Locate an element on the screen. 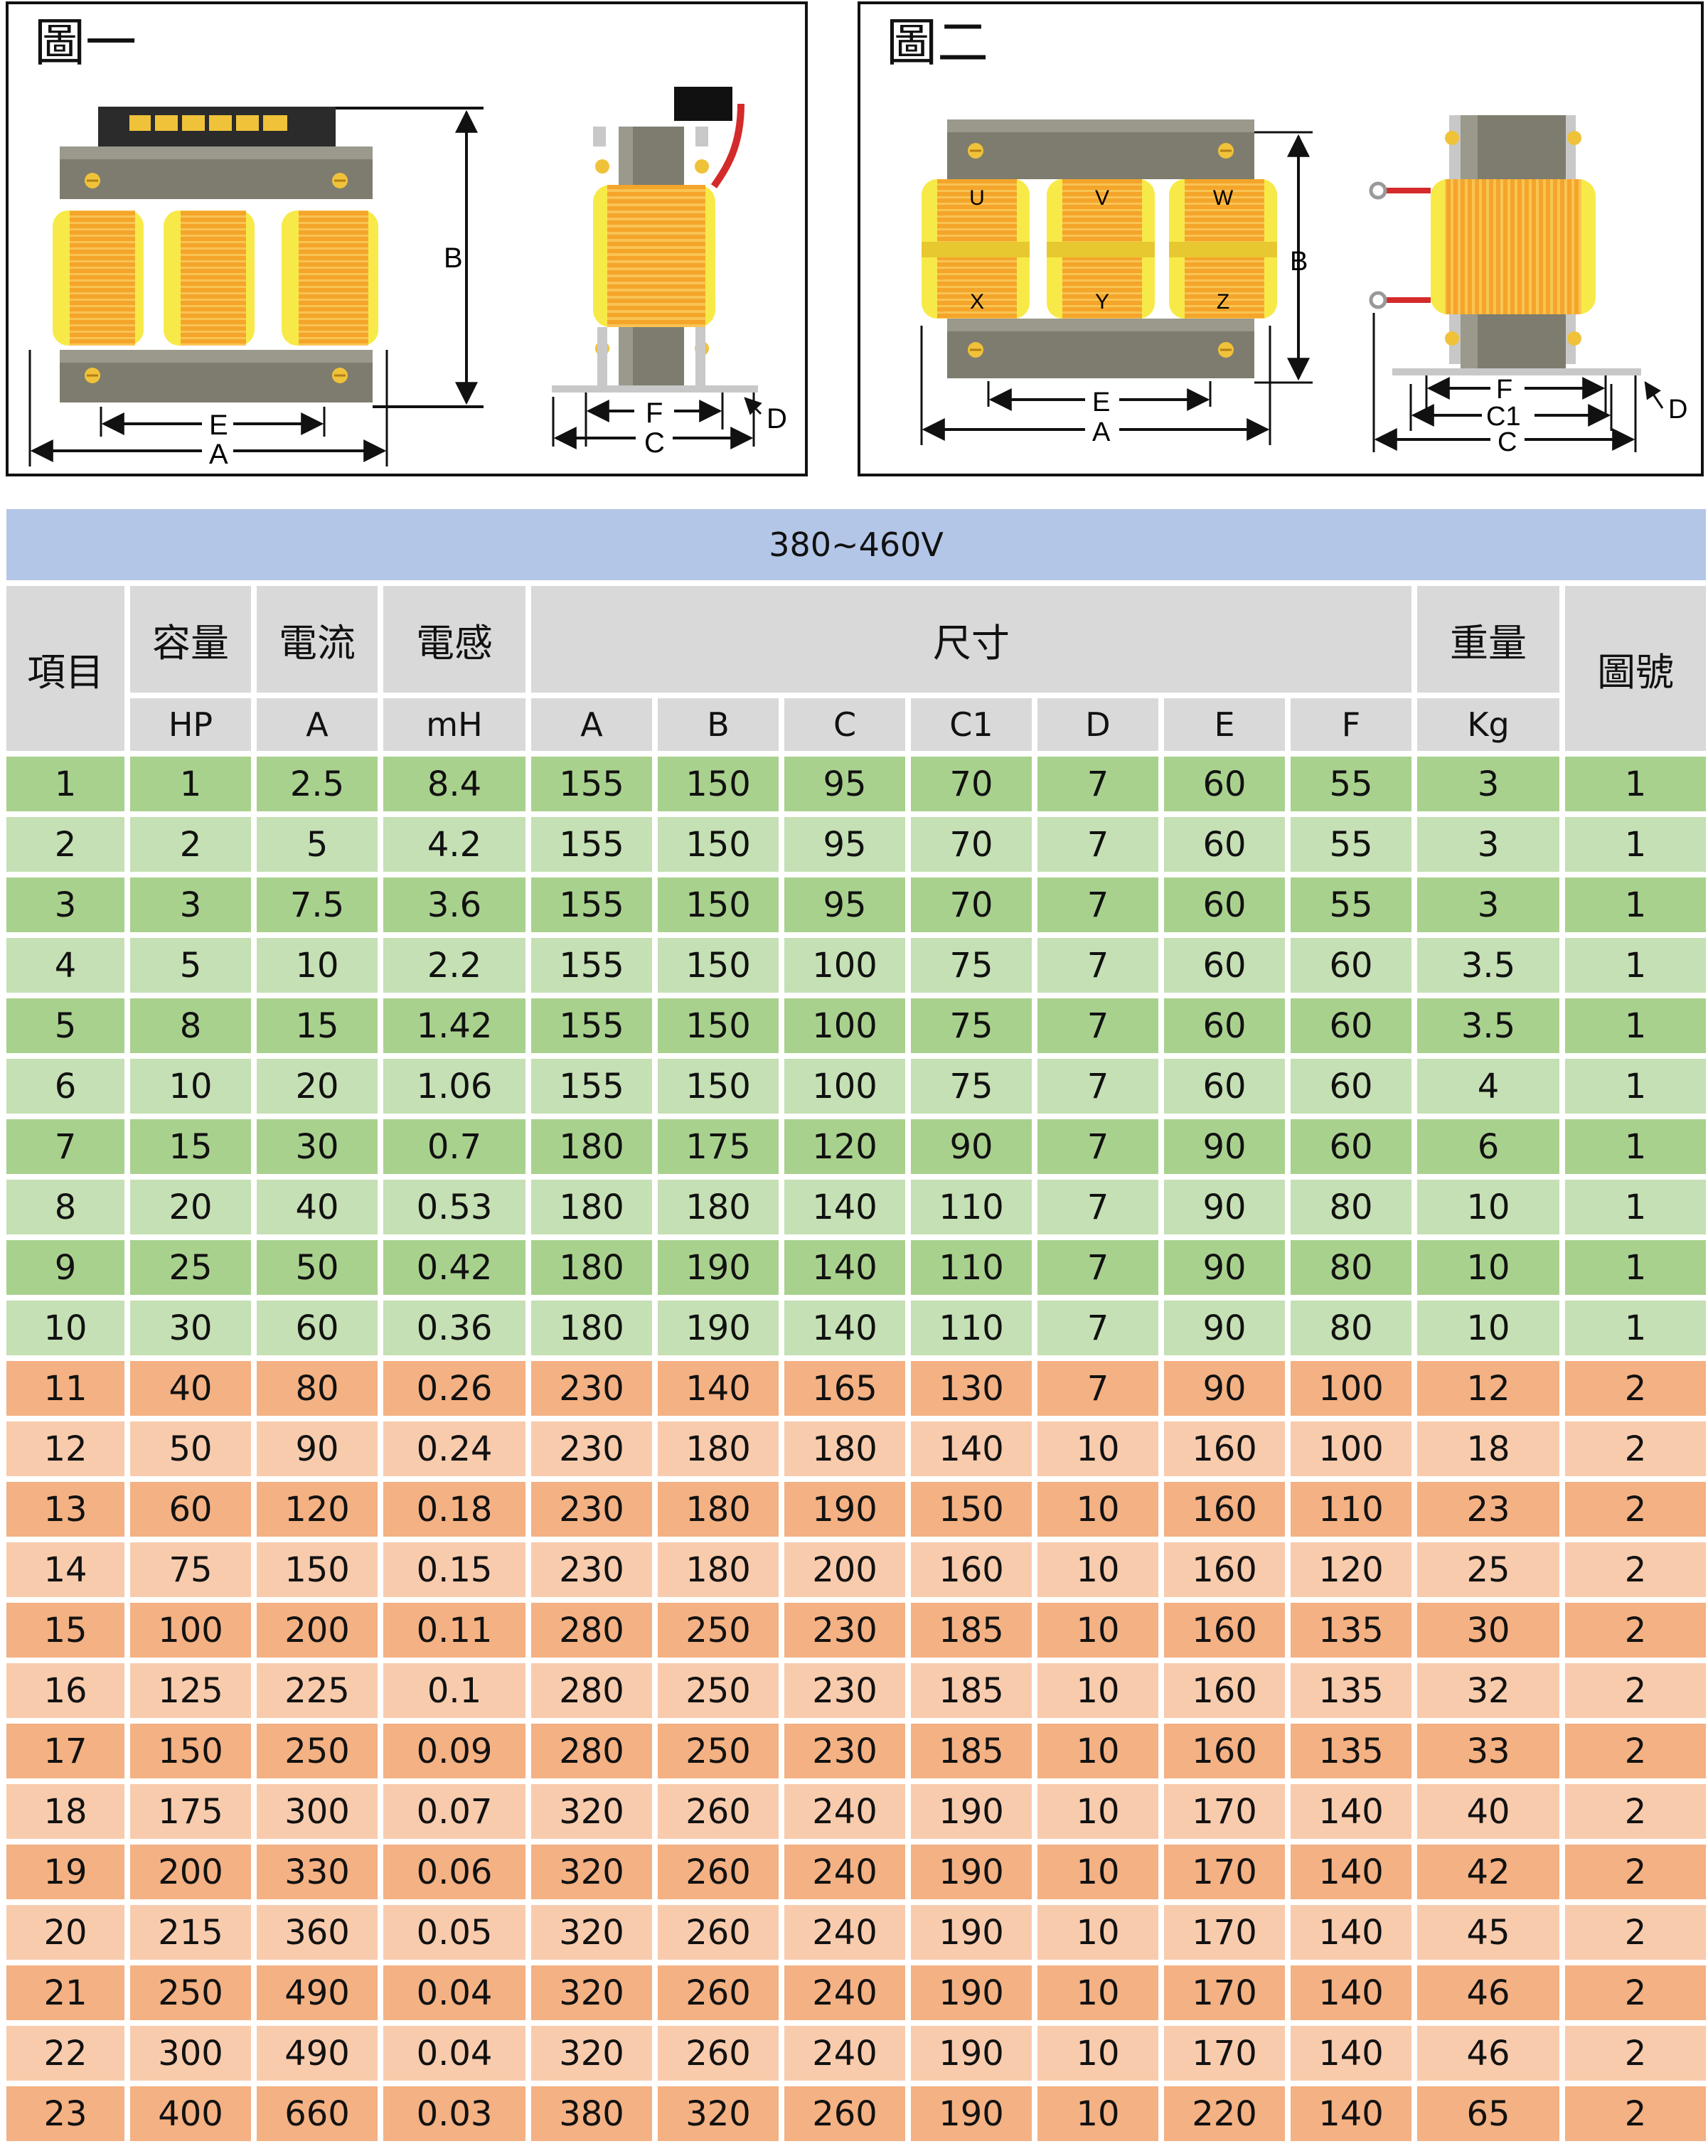 This screenshot has height=2156, width=1708. table-row: 5 8 15 1.42 155 150 100 75 7 60 60 3.5 1 is located at coordinates (856, 1025).